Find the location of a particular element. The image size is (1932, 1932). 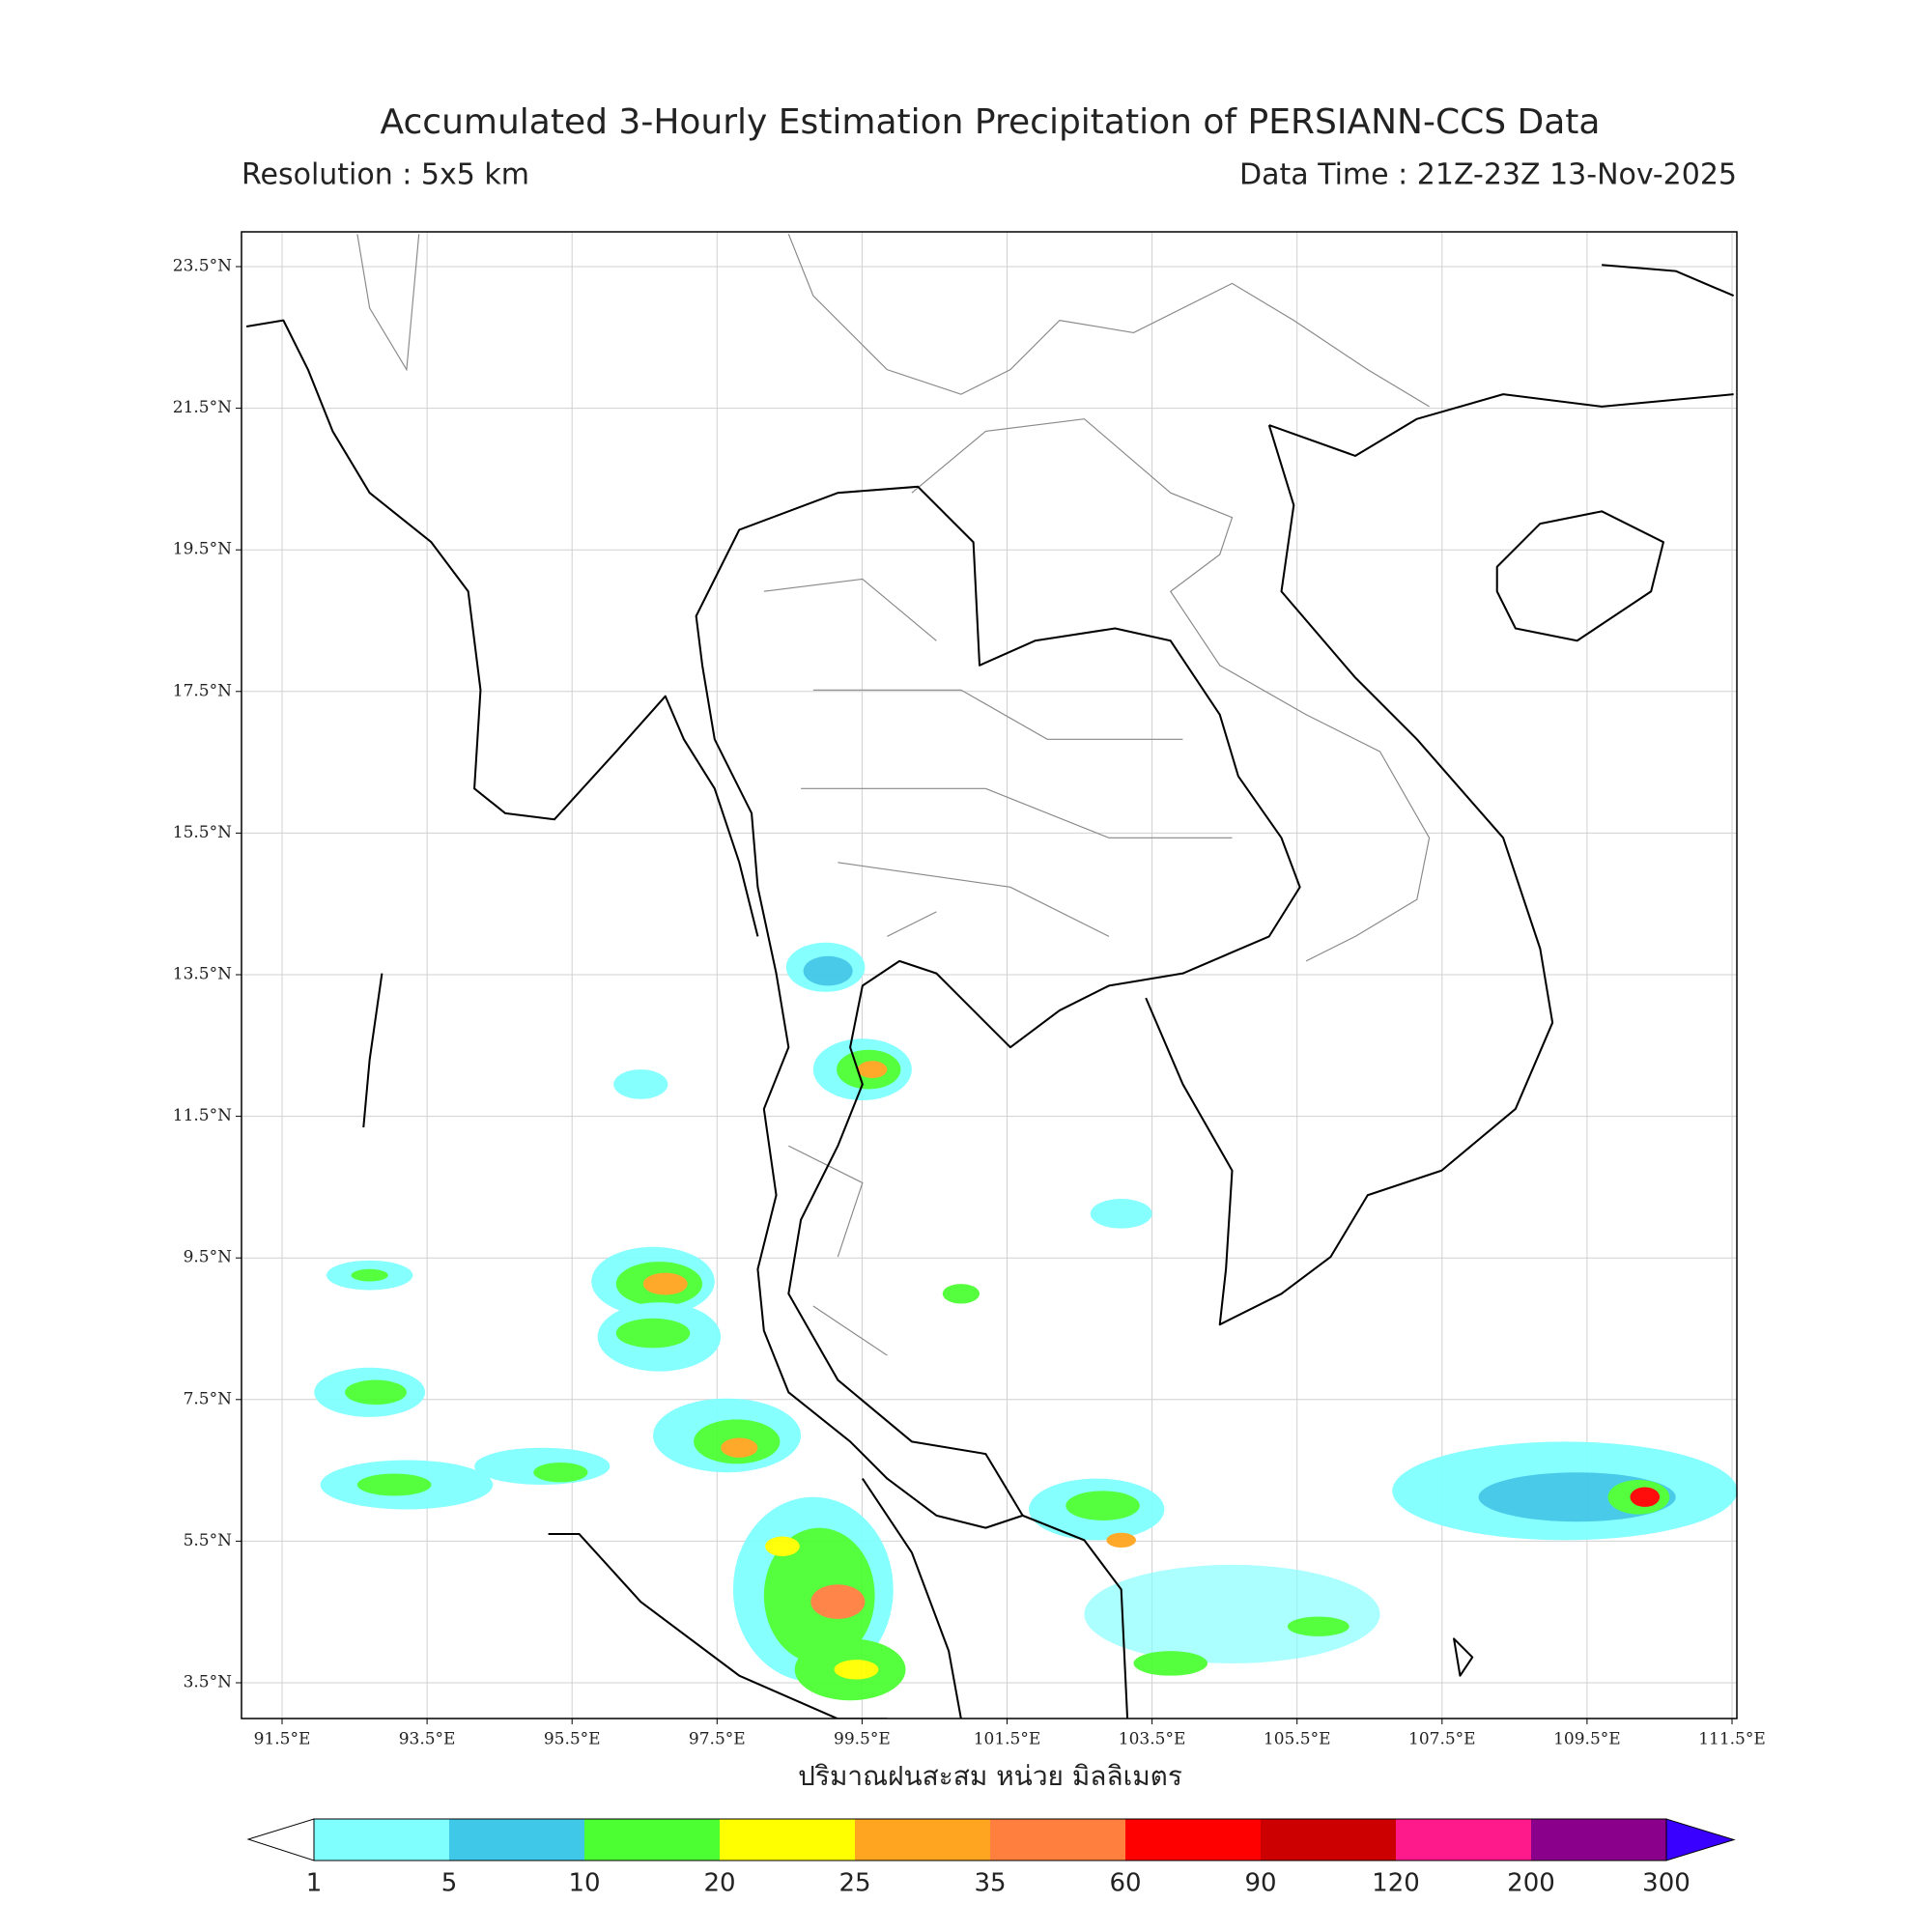

lon-tick-label: 95.5°E is located at coordinates (572, 1739).